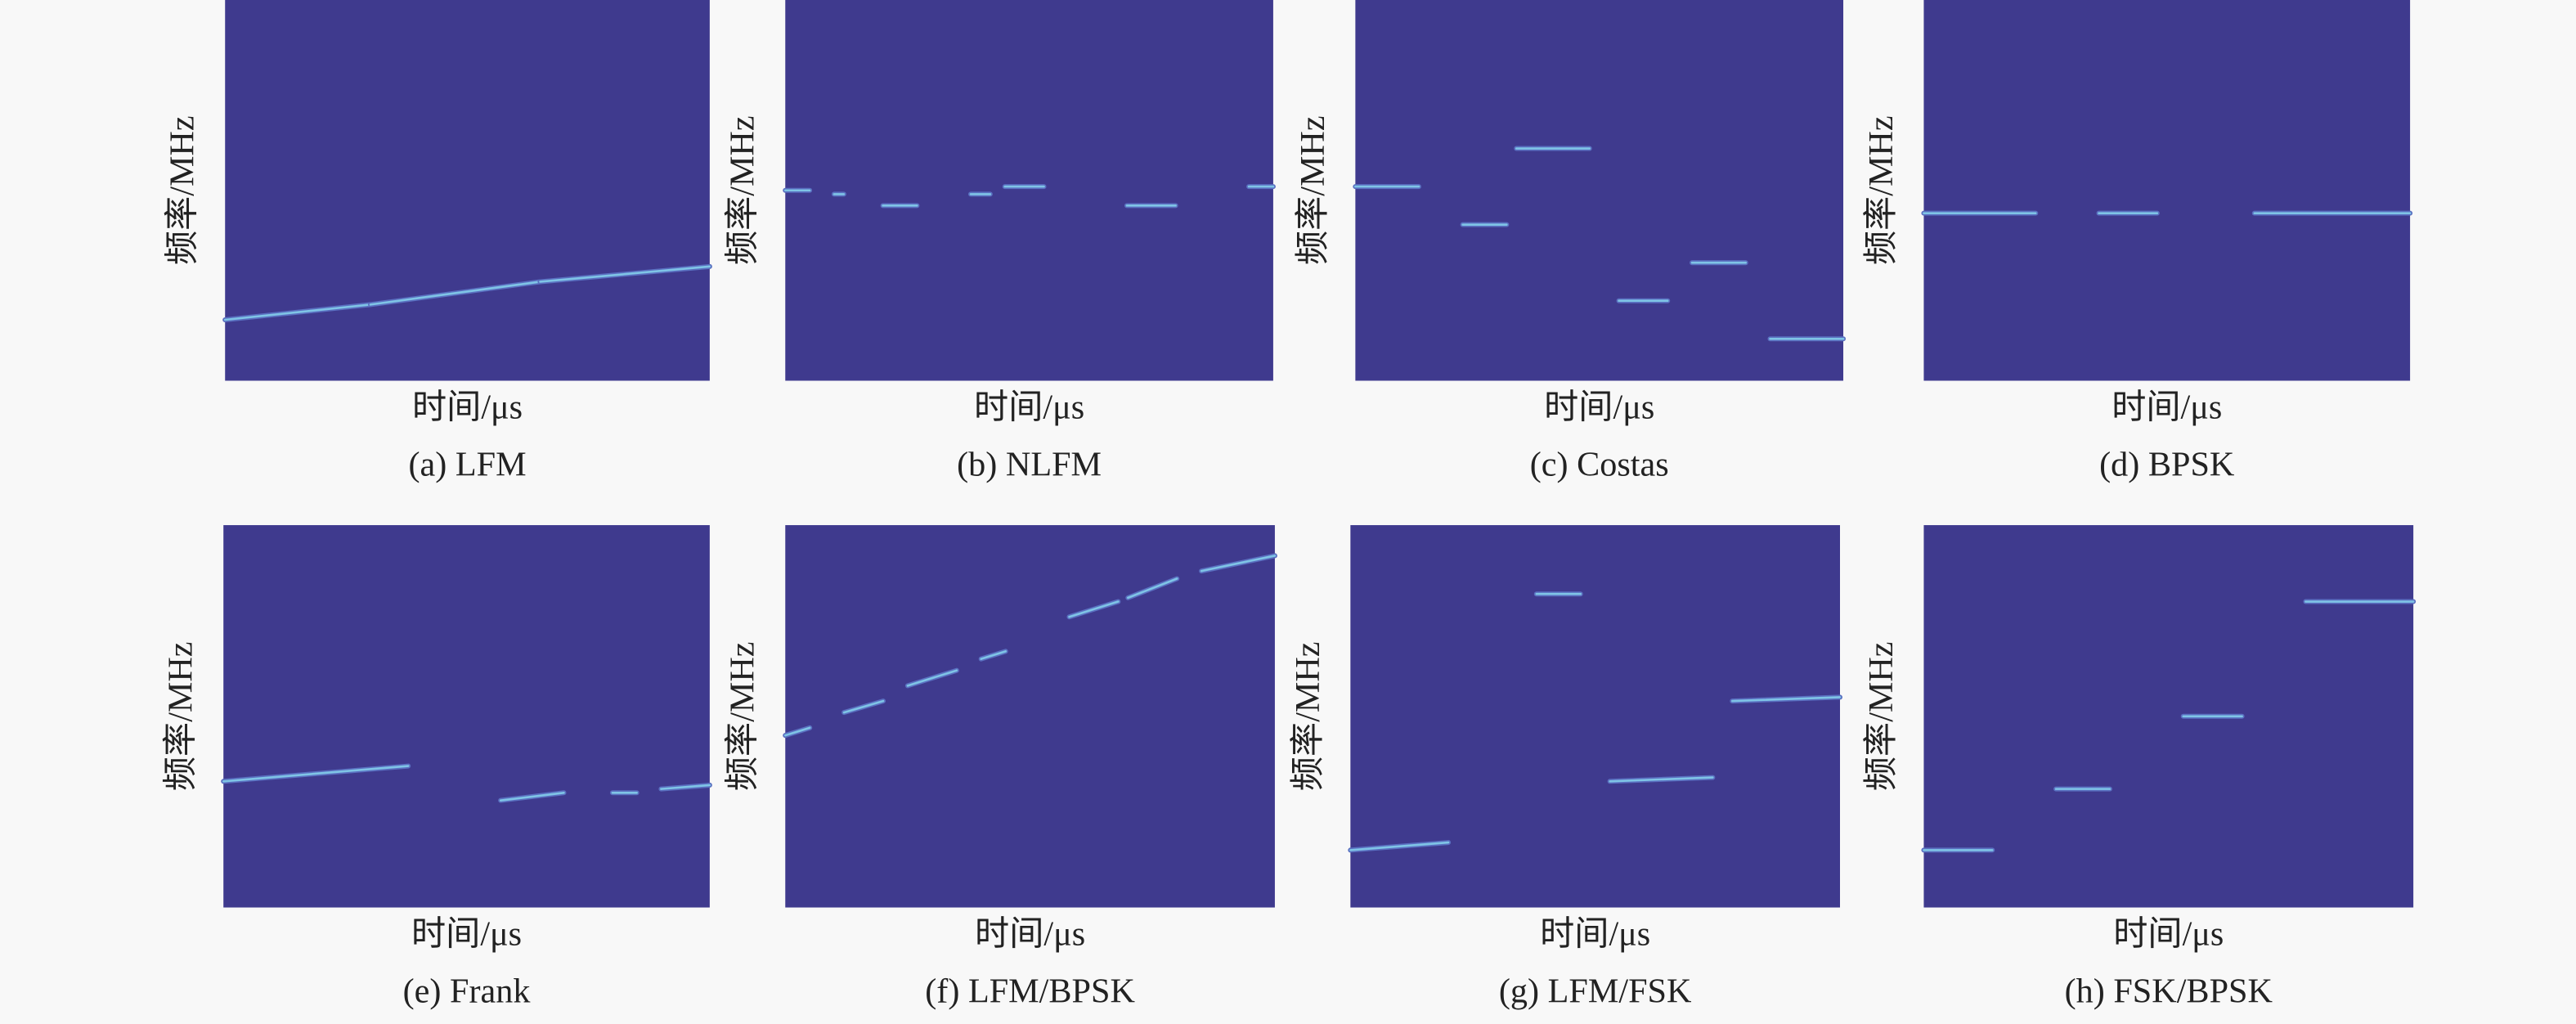 This screenshot has height=1024, width=2576. I want to click on panel-caption: (g) LFM/FSK, so click(1596, 991).